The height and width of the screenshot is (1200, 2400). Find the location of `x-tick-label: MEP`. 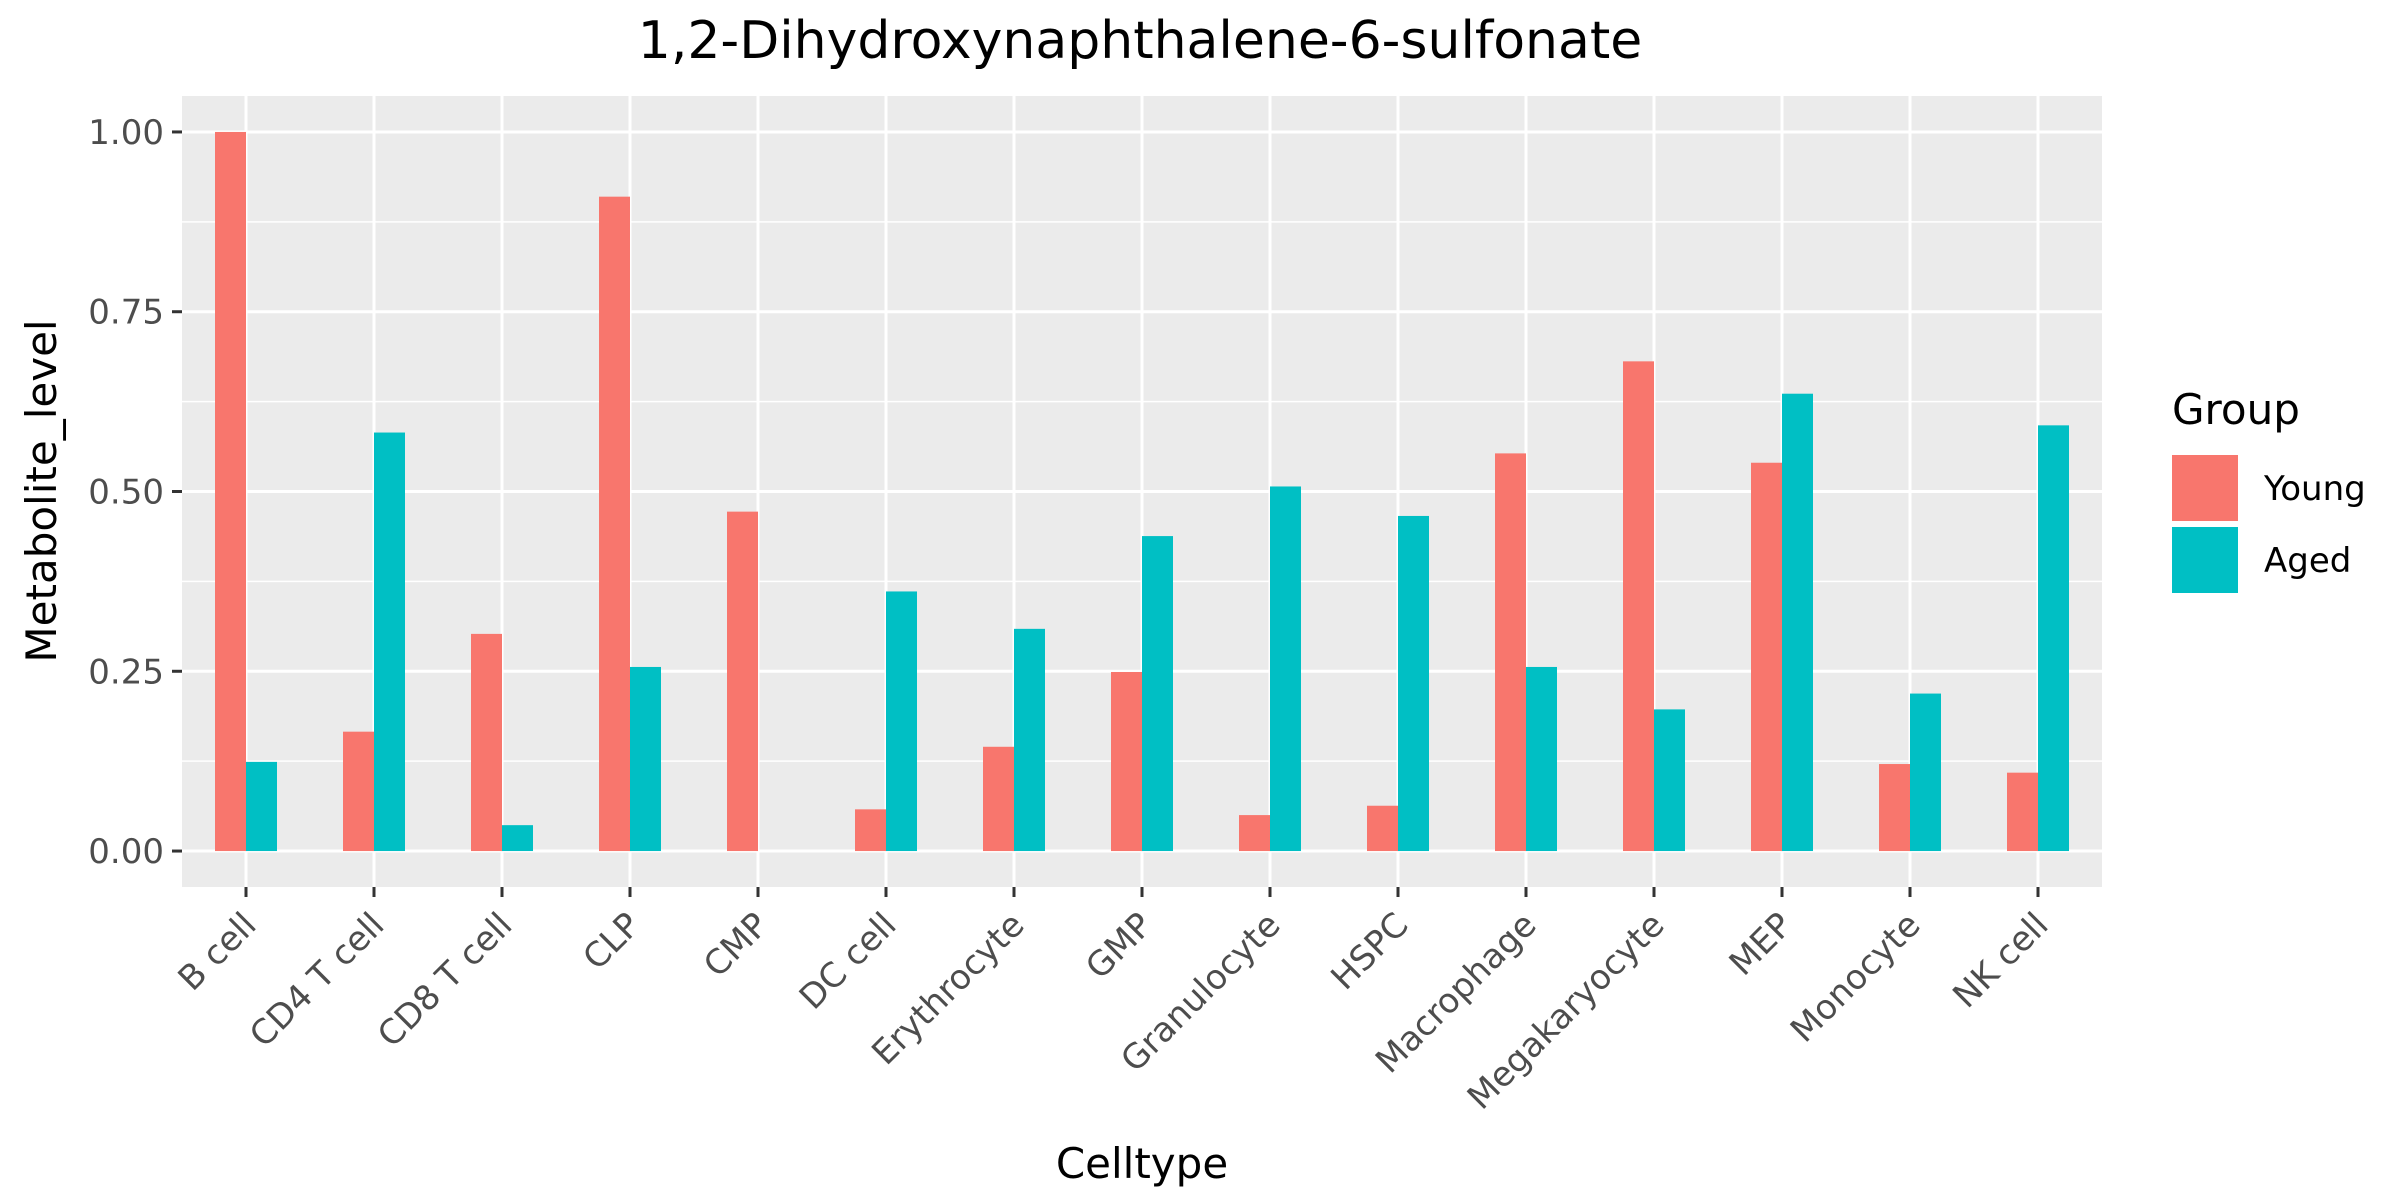

x-tick-label: MEP is located at coordinates (1761, 944).